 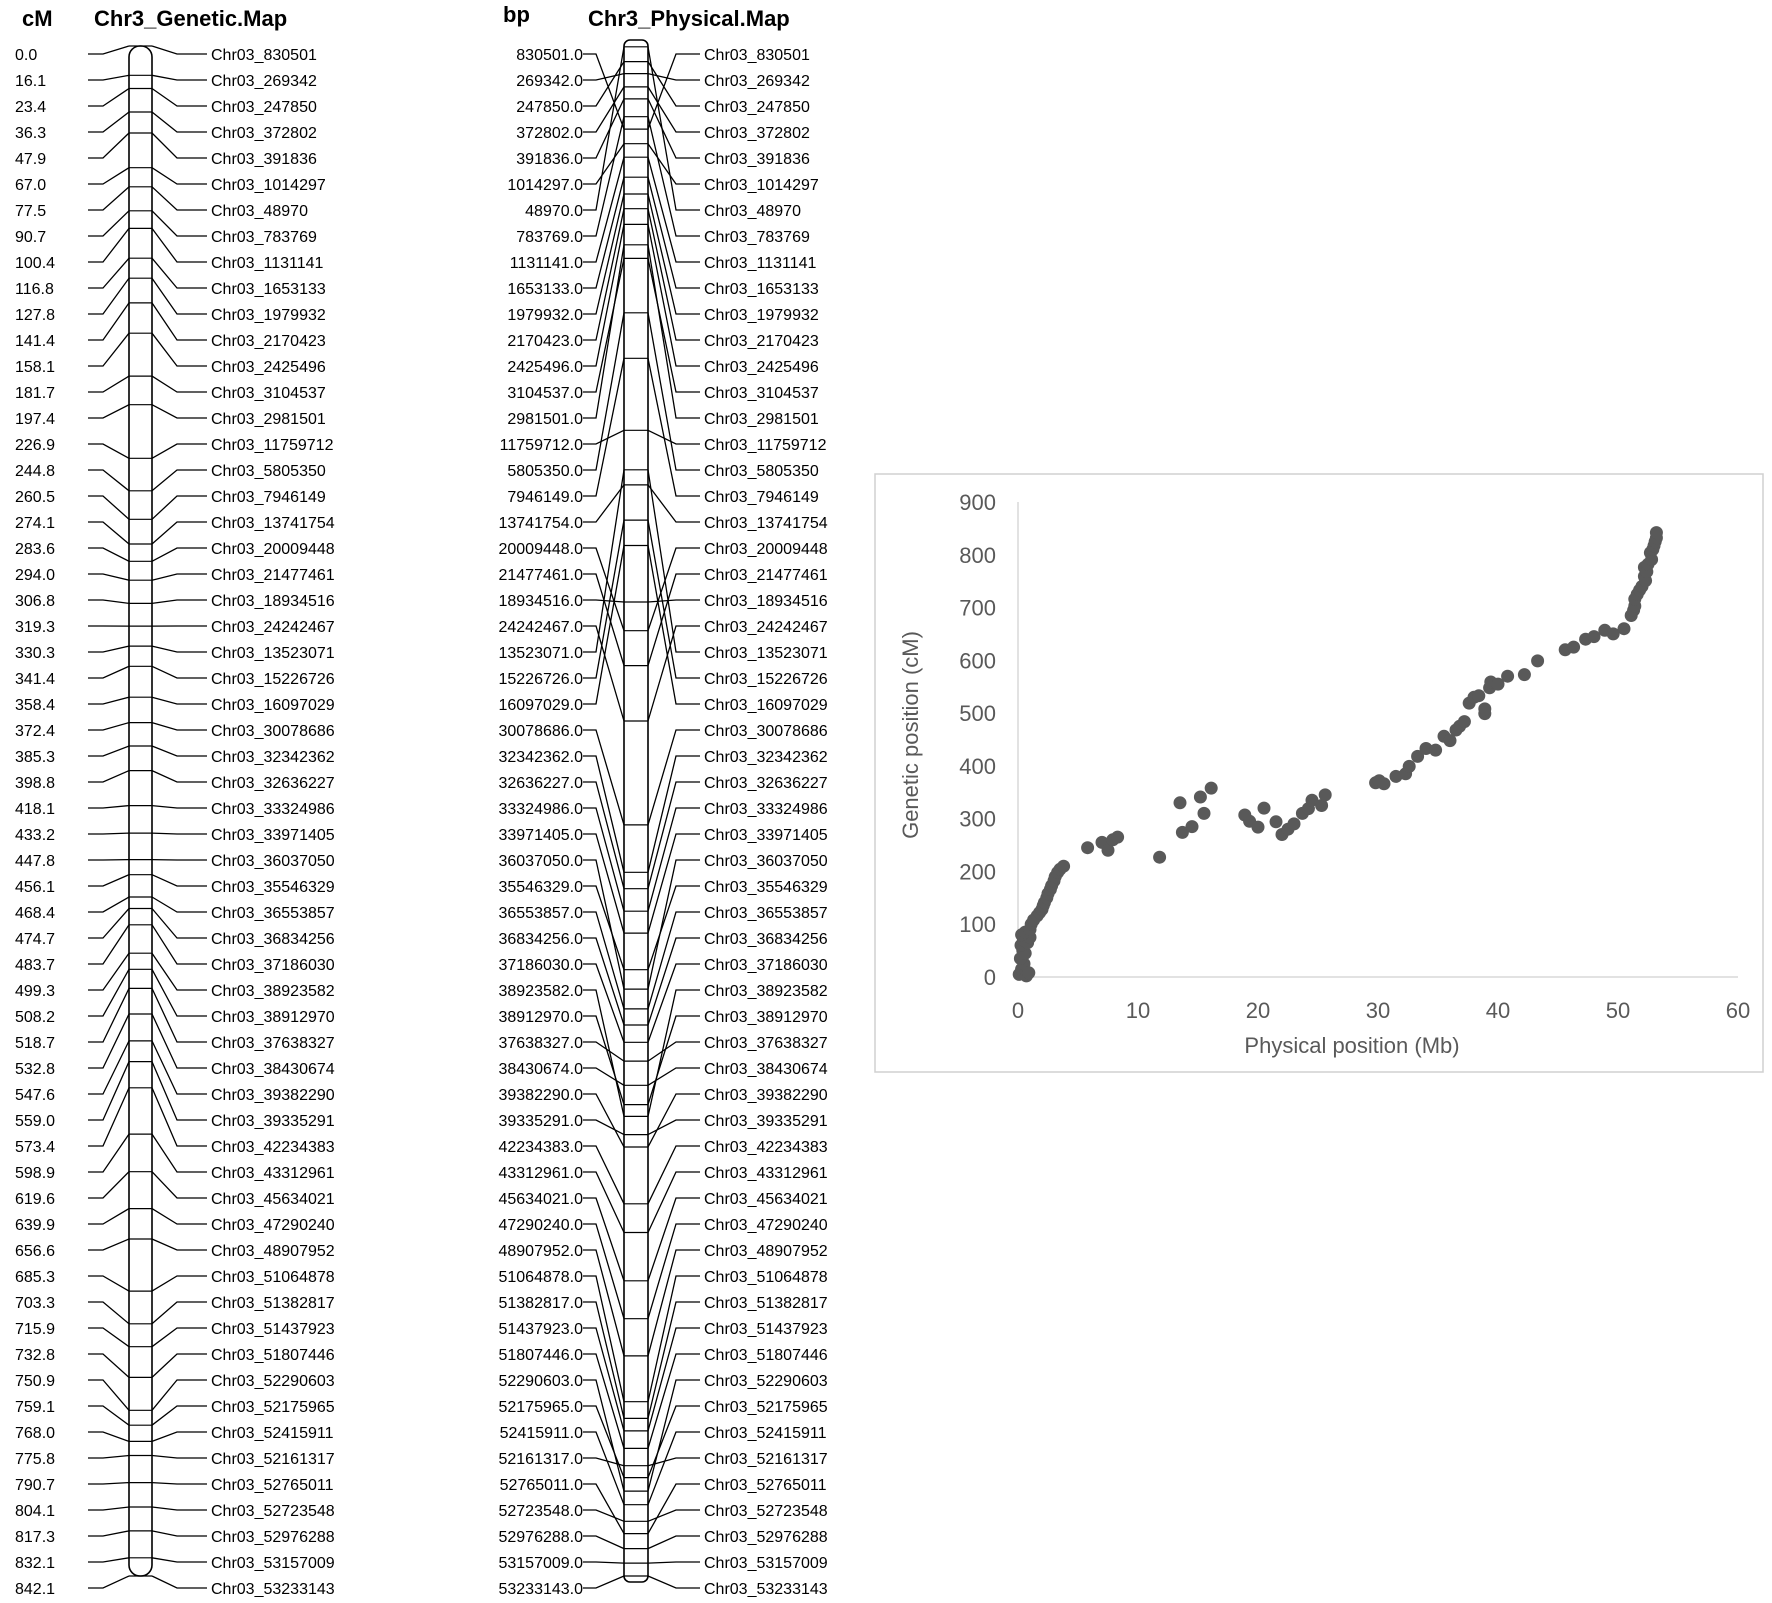 I want to click on genetic-marker-name: Chr03_35546329, so click(x=273, y=887).